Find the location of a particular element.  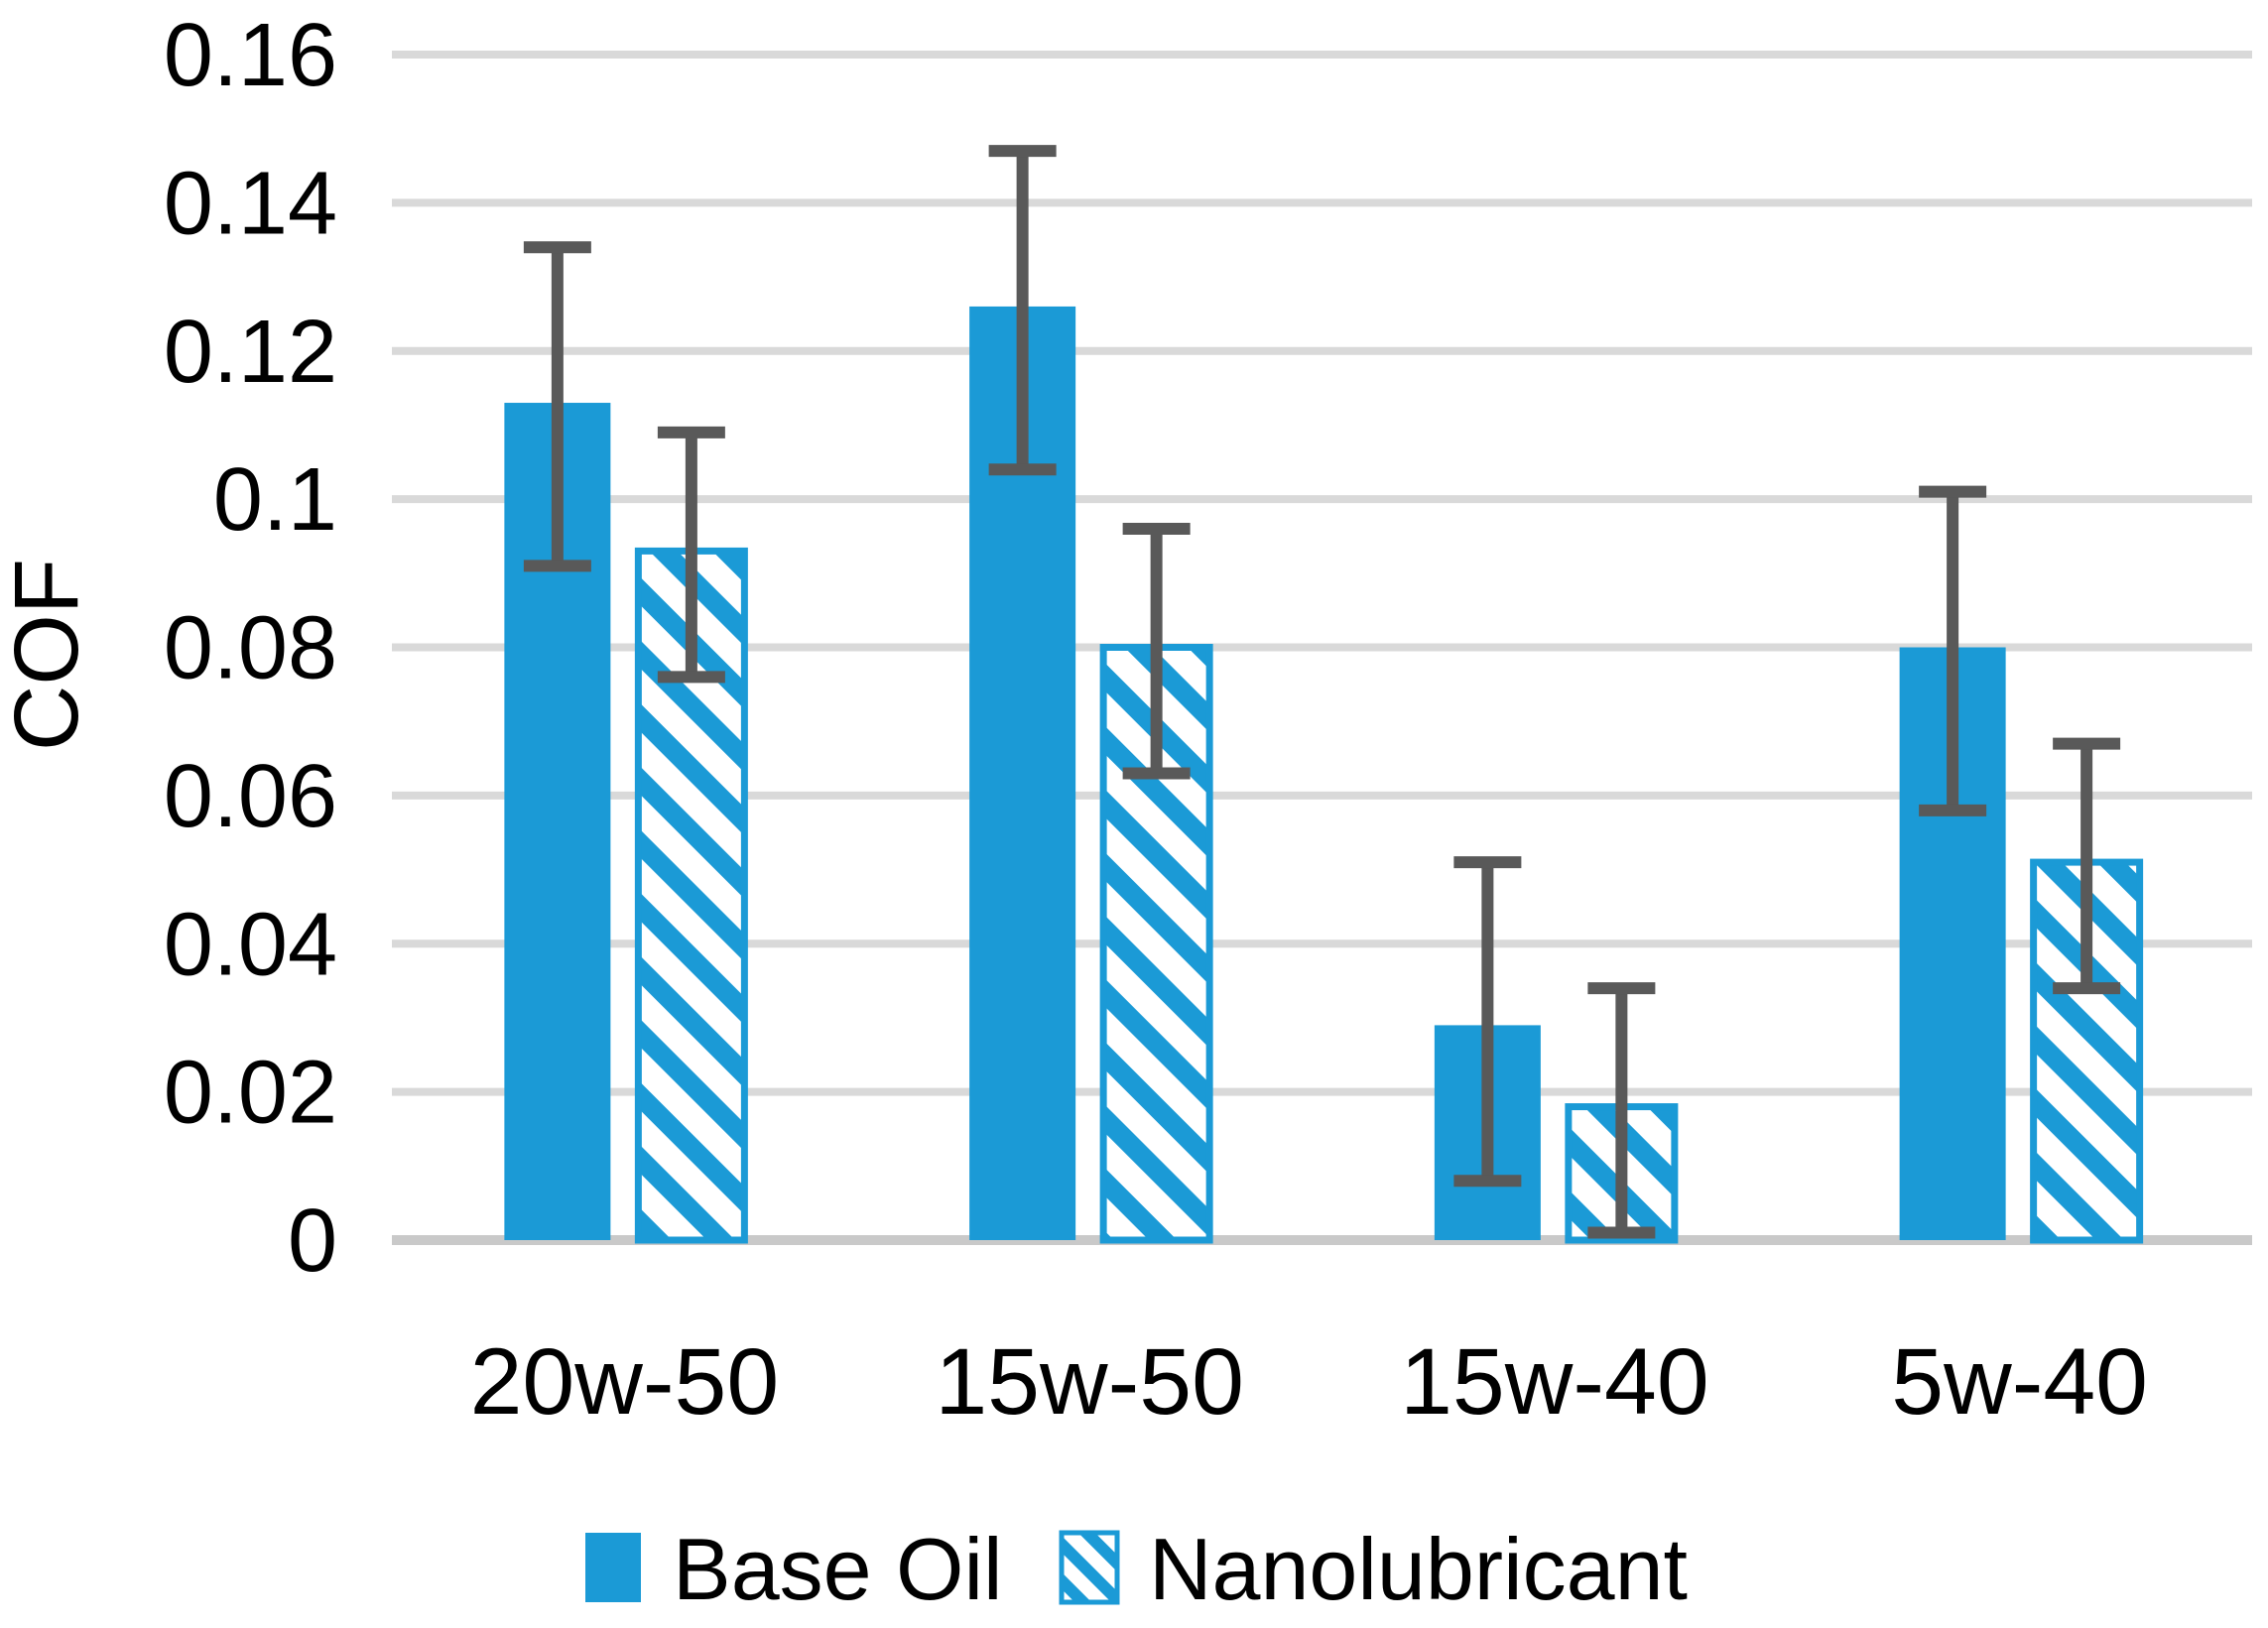

y-tick-label: 0.16 is located at coordinates (250, 55).